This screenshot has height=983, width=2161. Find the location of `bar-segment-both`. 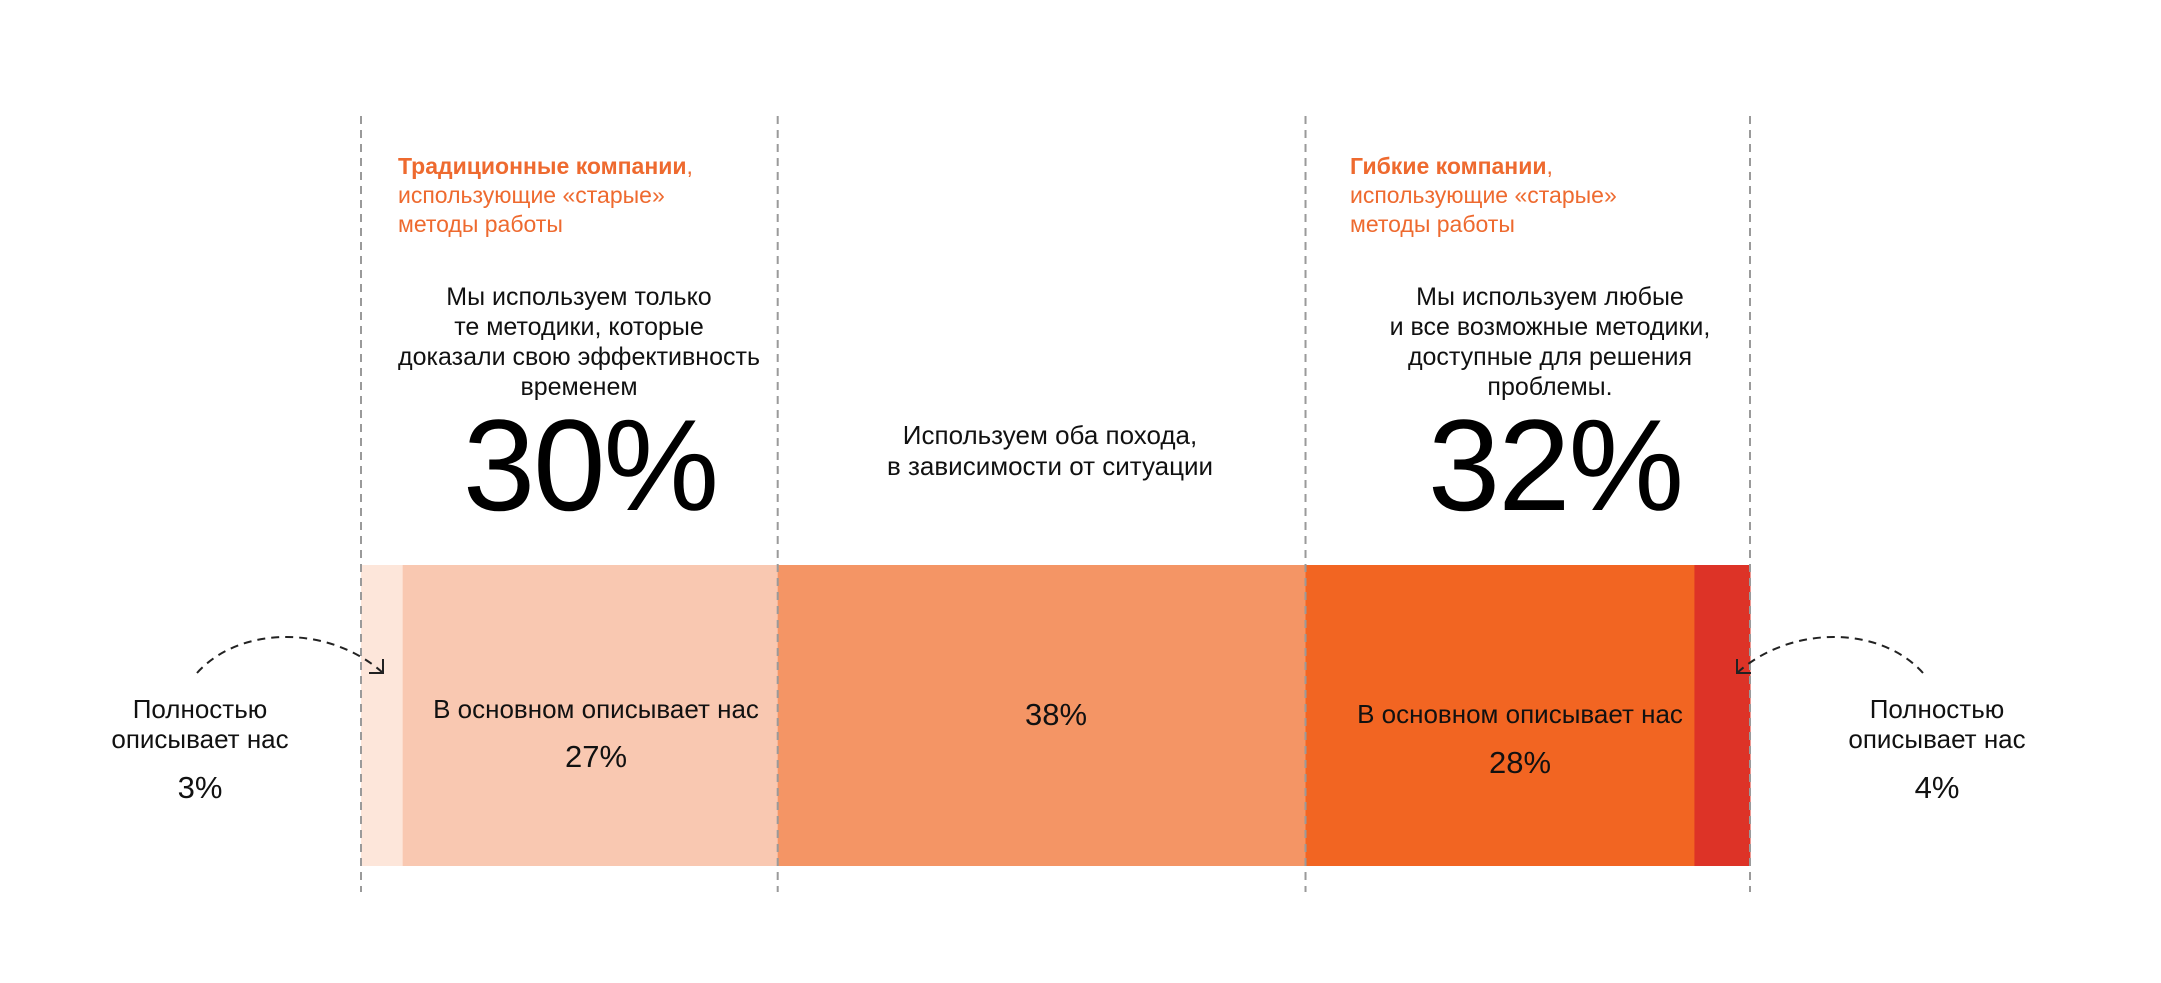

bar-segment-both is located at coordinates (1042, 715).